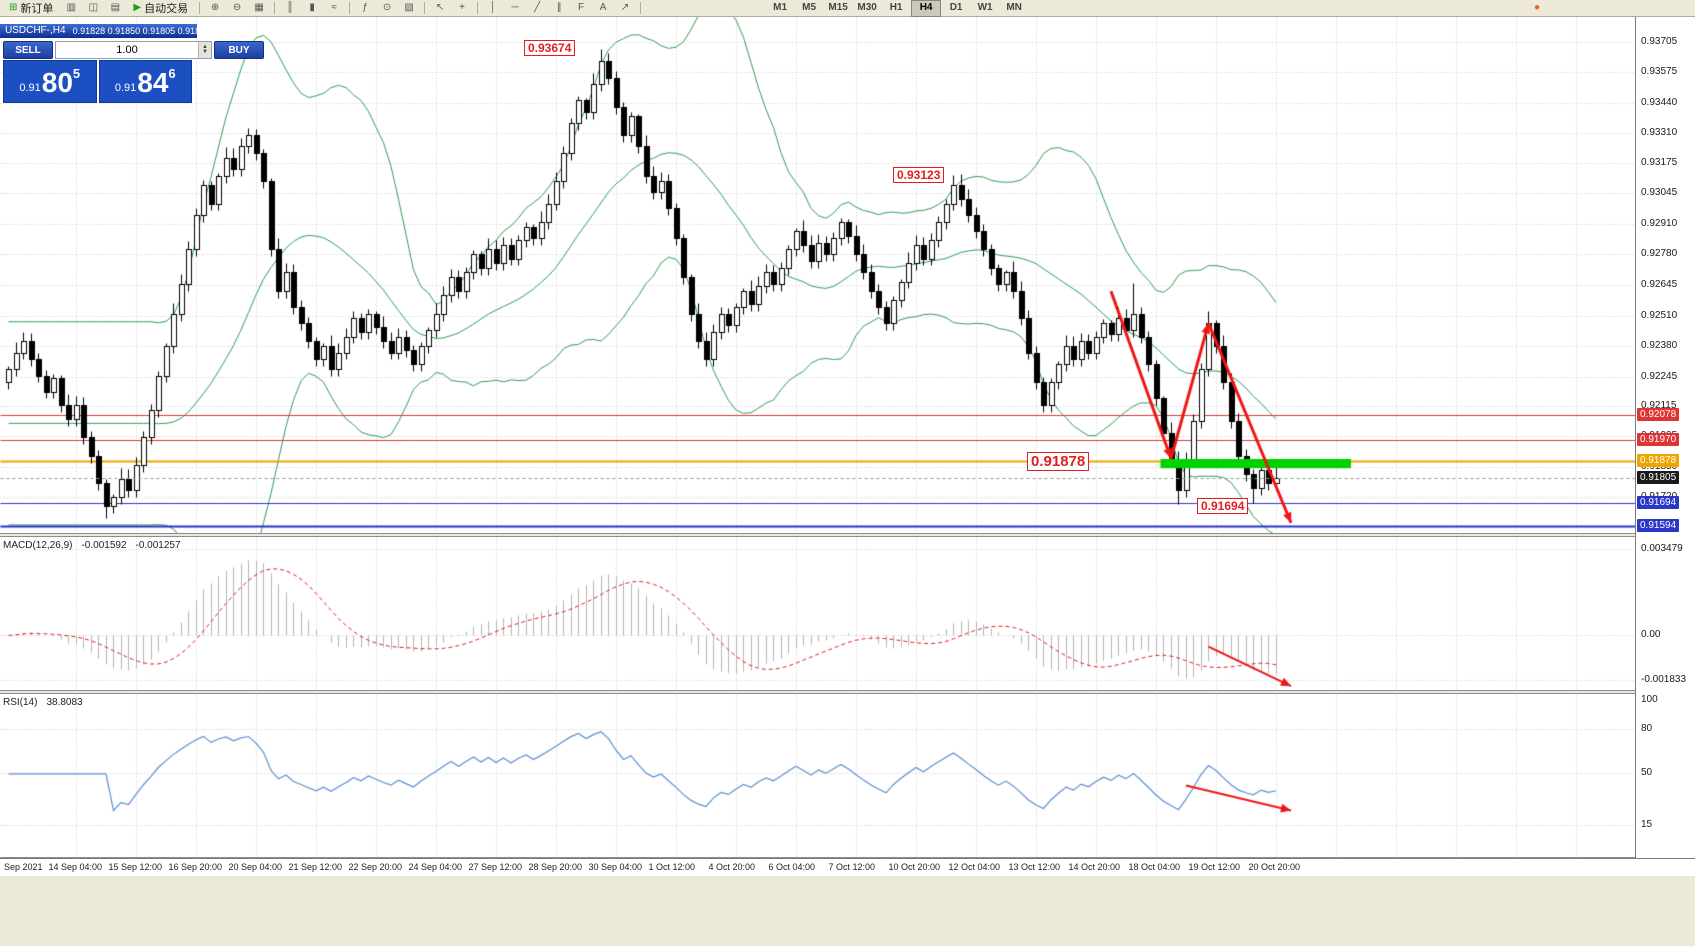  I want to click on navigator-icon: ▤, so click(115, 8).